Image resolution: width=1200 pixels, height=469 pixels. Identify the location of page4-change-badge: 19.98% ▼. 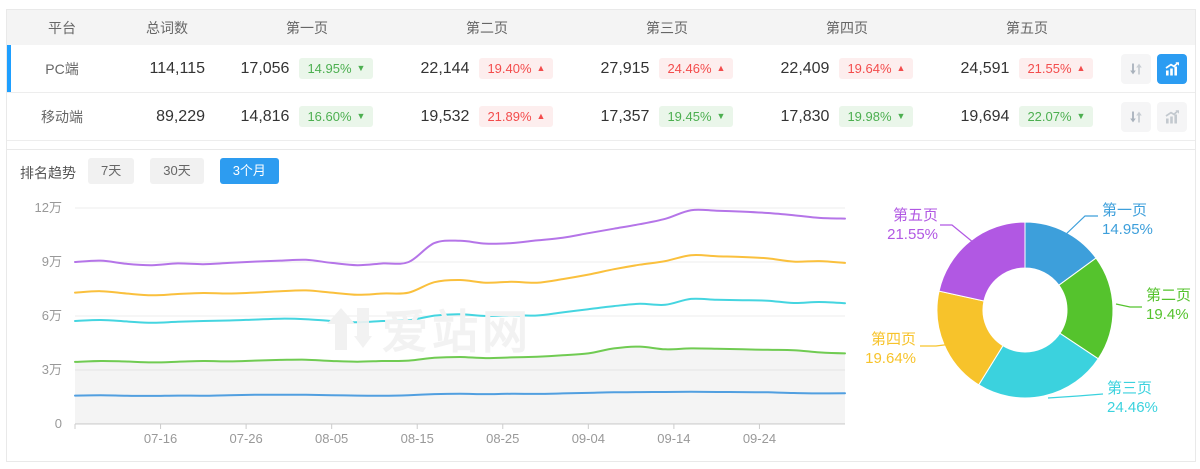
(876, 116).